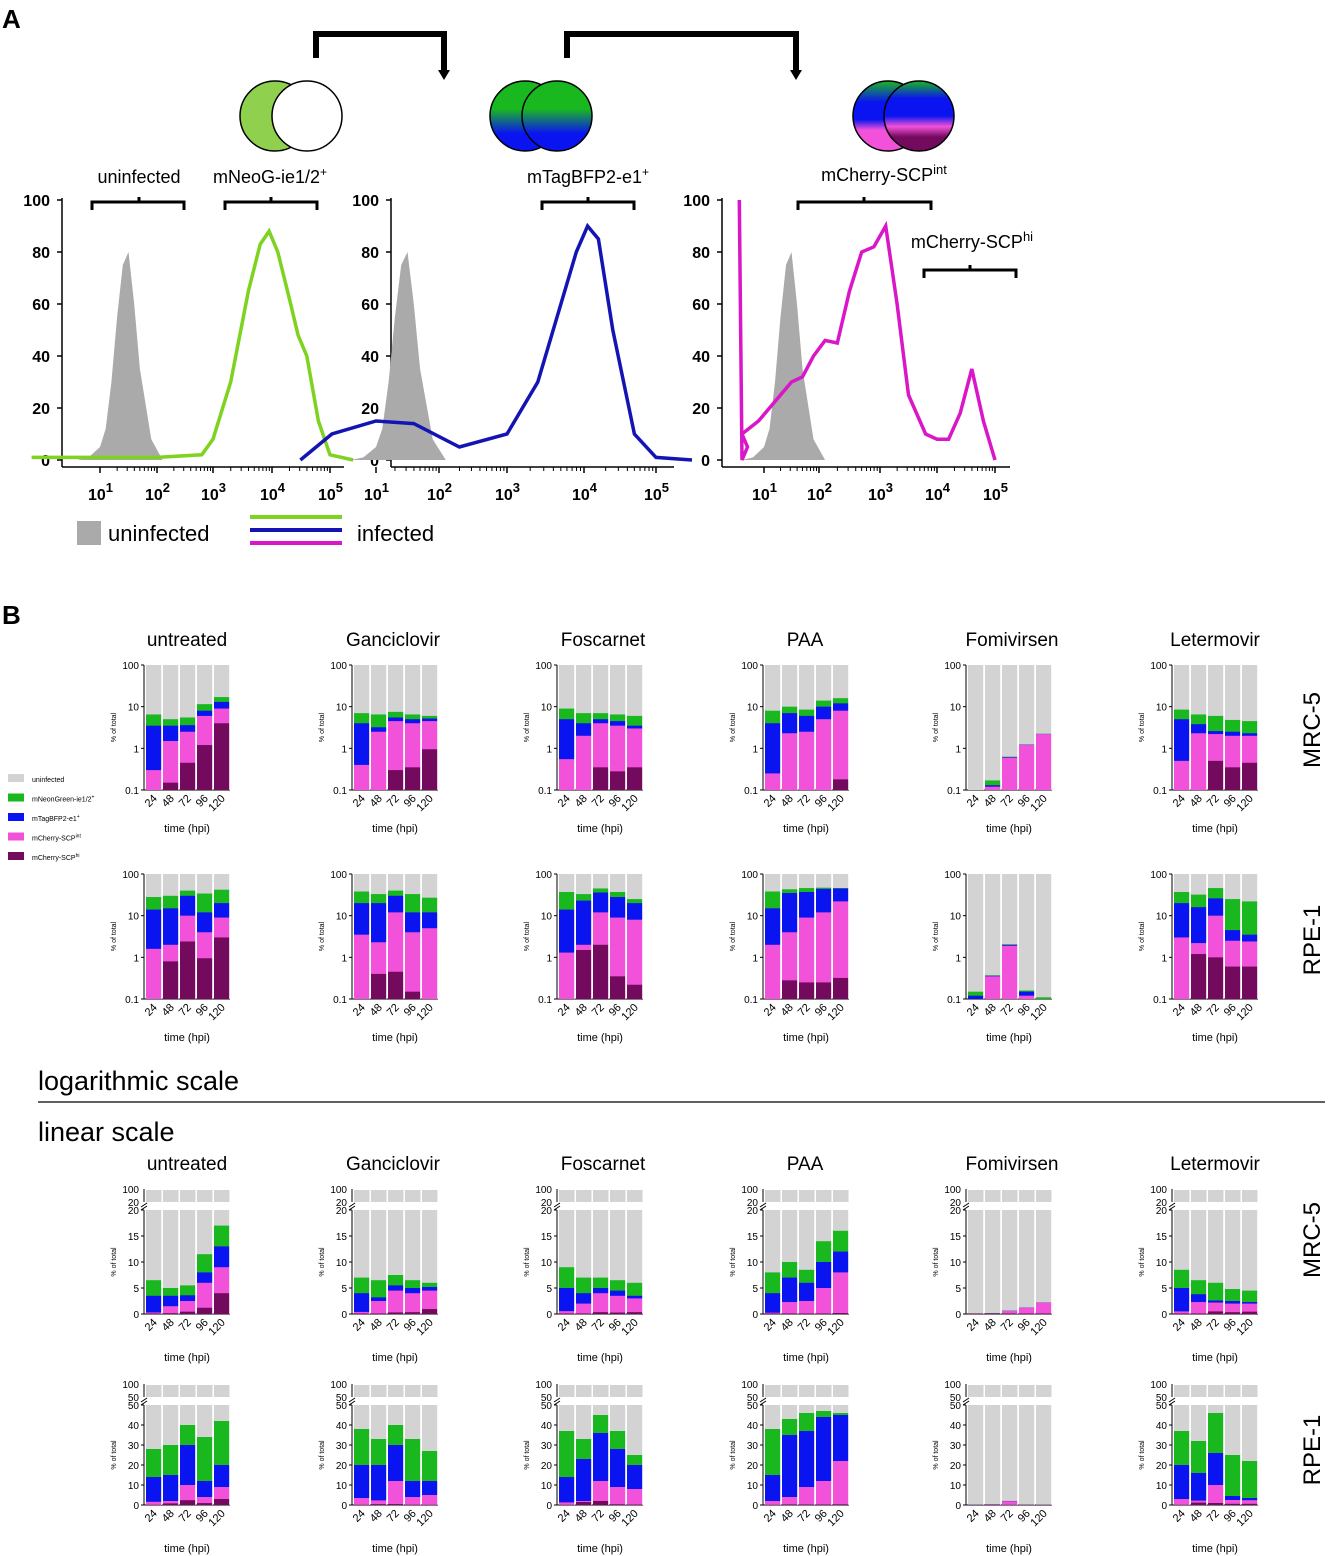 The width and height of the screenshot is (1335, 1556). I want to click on label-mtagbfp: mTagBFP2-e1+, so click(588, 176).